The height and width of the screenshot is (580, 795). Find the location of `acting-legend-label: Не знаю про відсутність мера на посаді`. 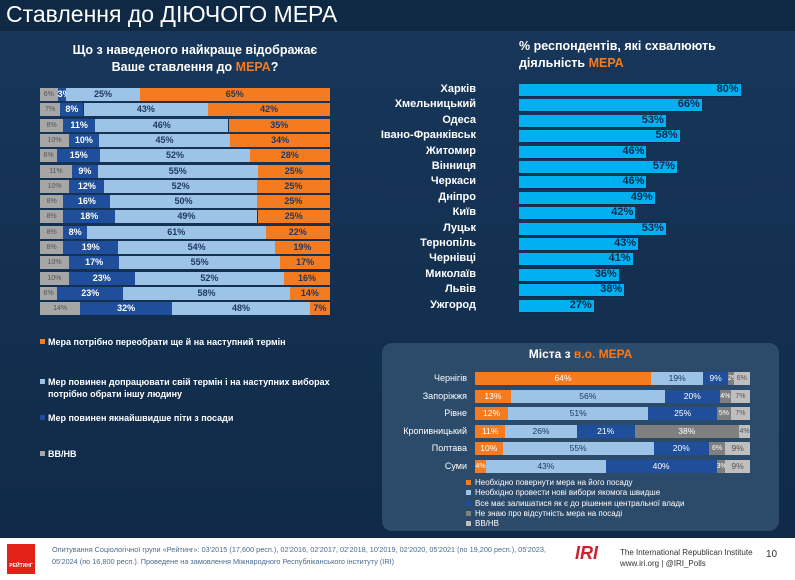

acting-legend-label: Не знаю про відсутність мера на посаді is located at coordinates (549, 513).